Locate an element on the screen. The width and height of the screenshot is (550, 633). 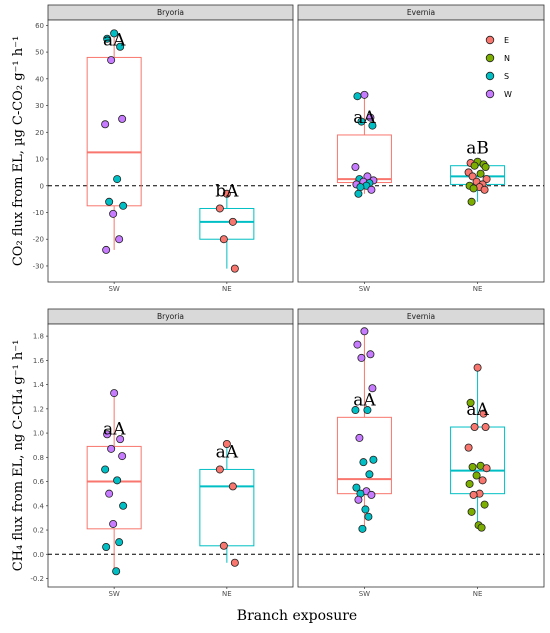
y-tick-label: 1.0 is located at coordinates (38, 434).